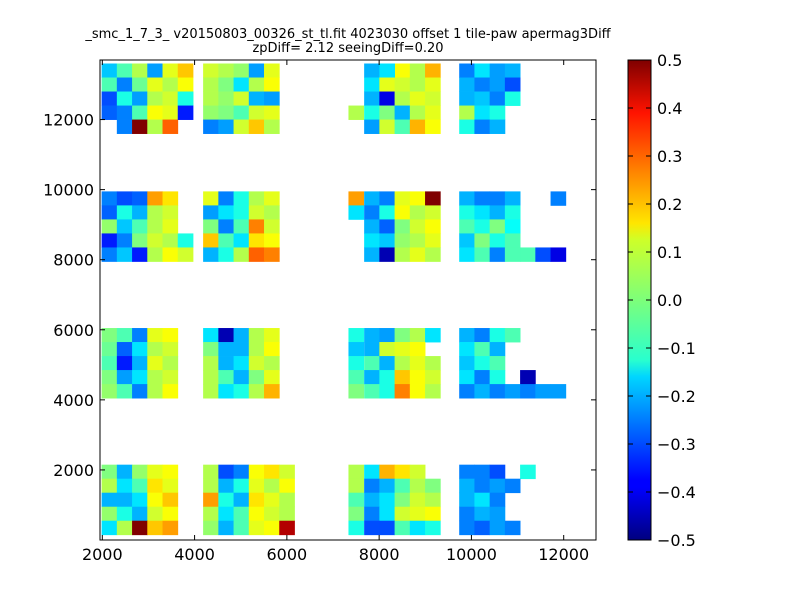  I want to click on y-tick-label: 2000, so click(73, 470).